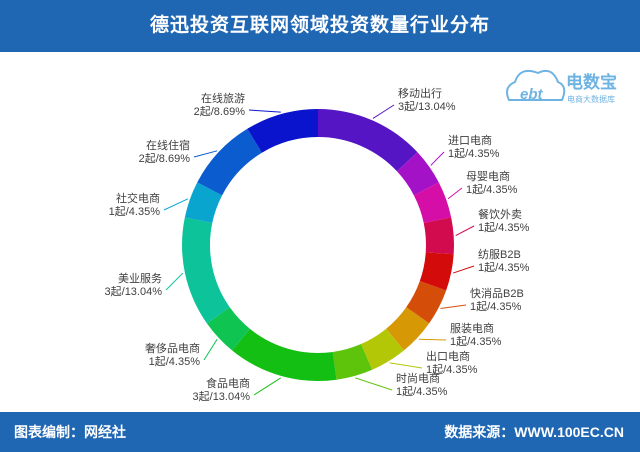 The width and height of the screenshot is (640, 452). Describe the element at coordinates (463, 269) in the screenshot. I see `leader-line-纺服B2B` at that location.